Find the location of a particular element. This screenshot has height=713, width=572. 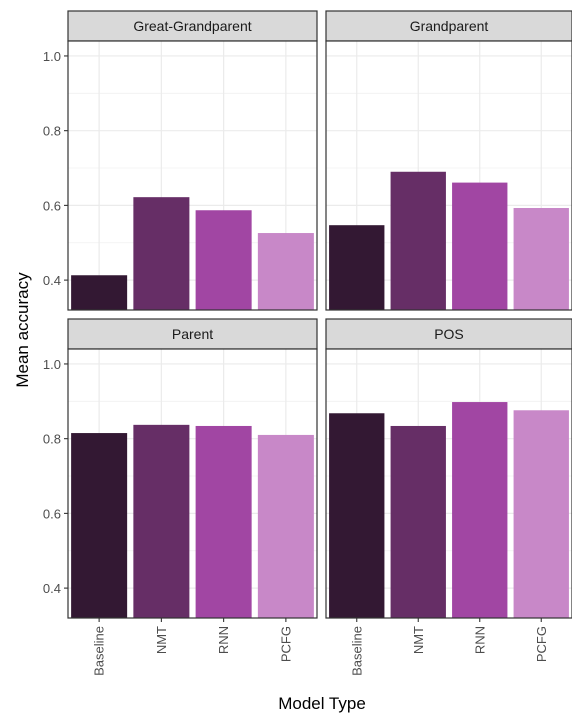

bar-parent-rnn is located at coordinates (223, 521).